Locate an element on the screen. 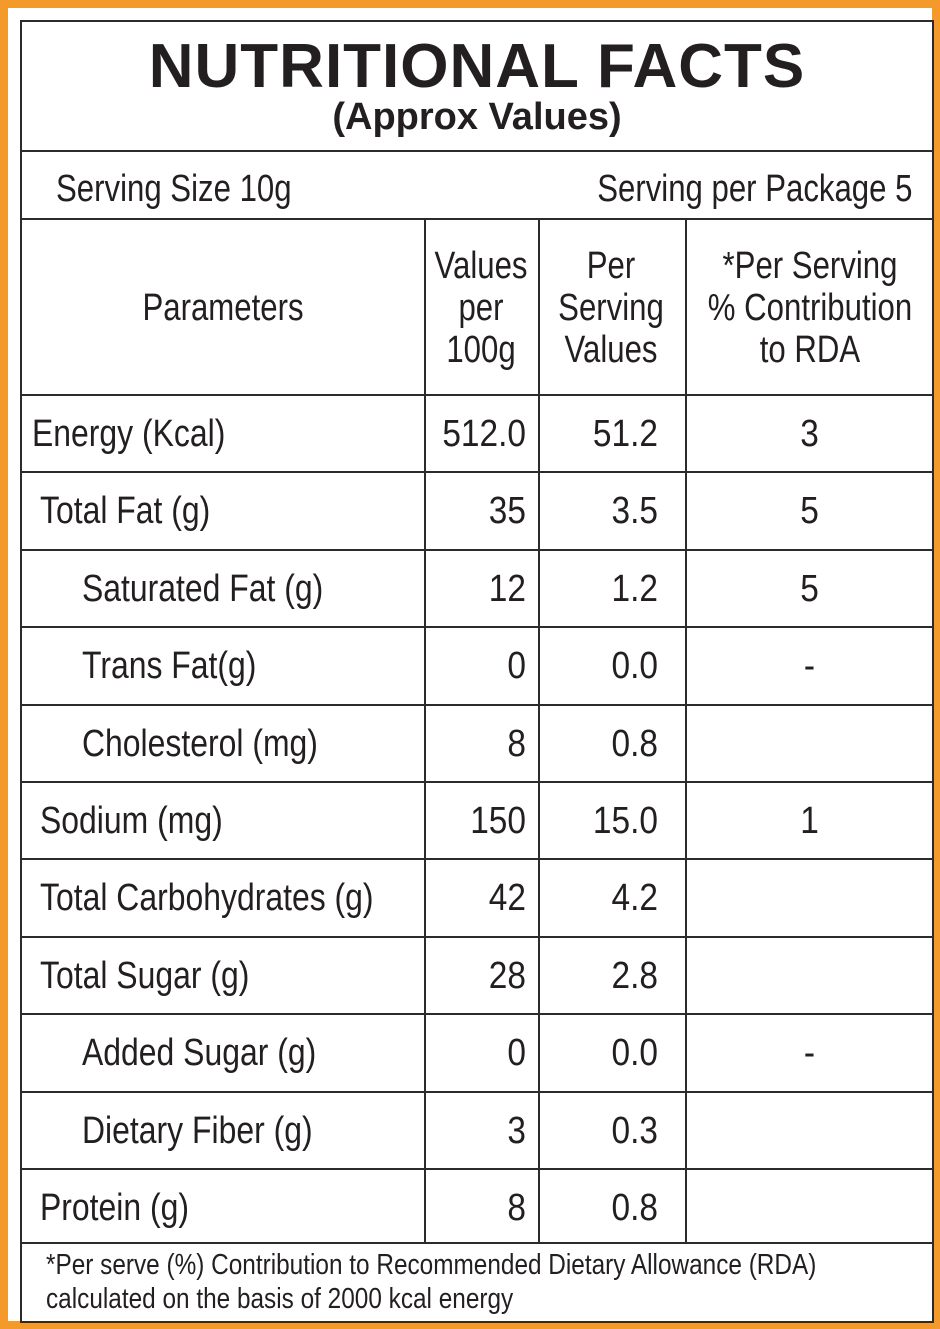 This screenshot has height=1329, width=940. subtitle: (Approx Values) is located at coordinates (477, 117).